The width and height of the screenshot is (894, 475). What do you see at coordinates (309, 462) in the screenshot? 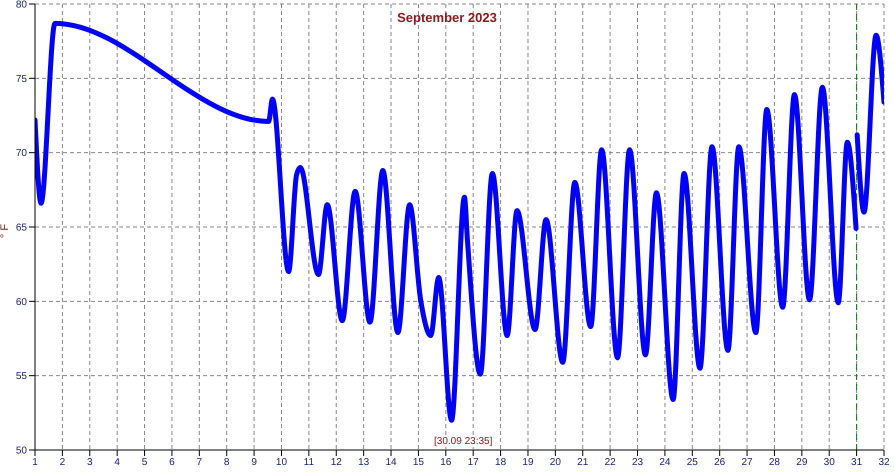
I see `x-tick-label: 11` at bounding box center [309, 462].